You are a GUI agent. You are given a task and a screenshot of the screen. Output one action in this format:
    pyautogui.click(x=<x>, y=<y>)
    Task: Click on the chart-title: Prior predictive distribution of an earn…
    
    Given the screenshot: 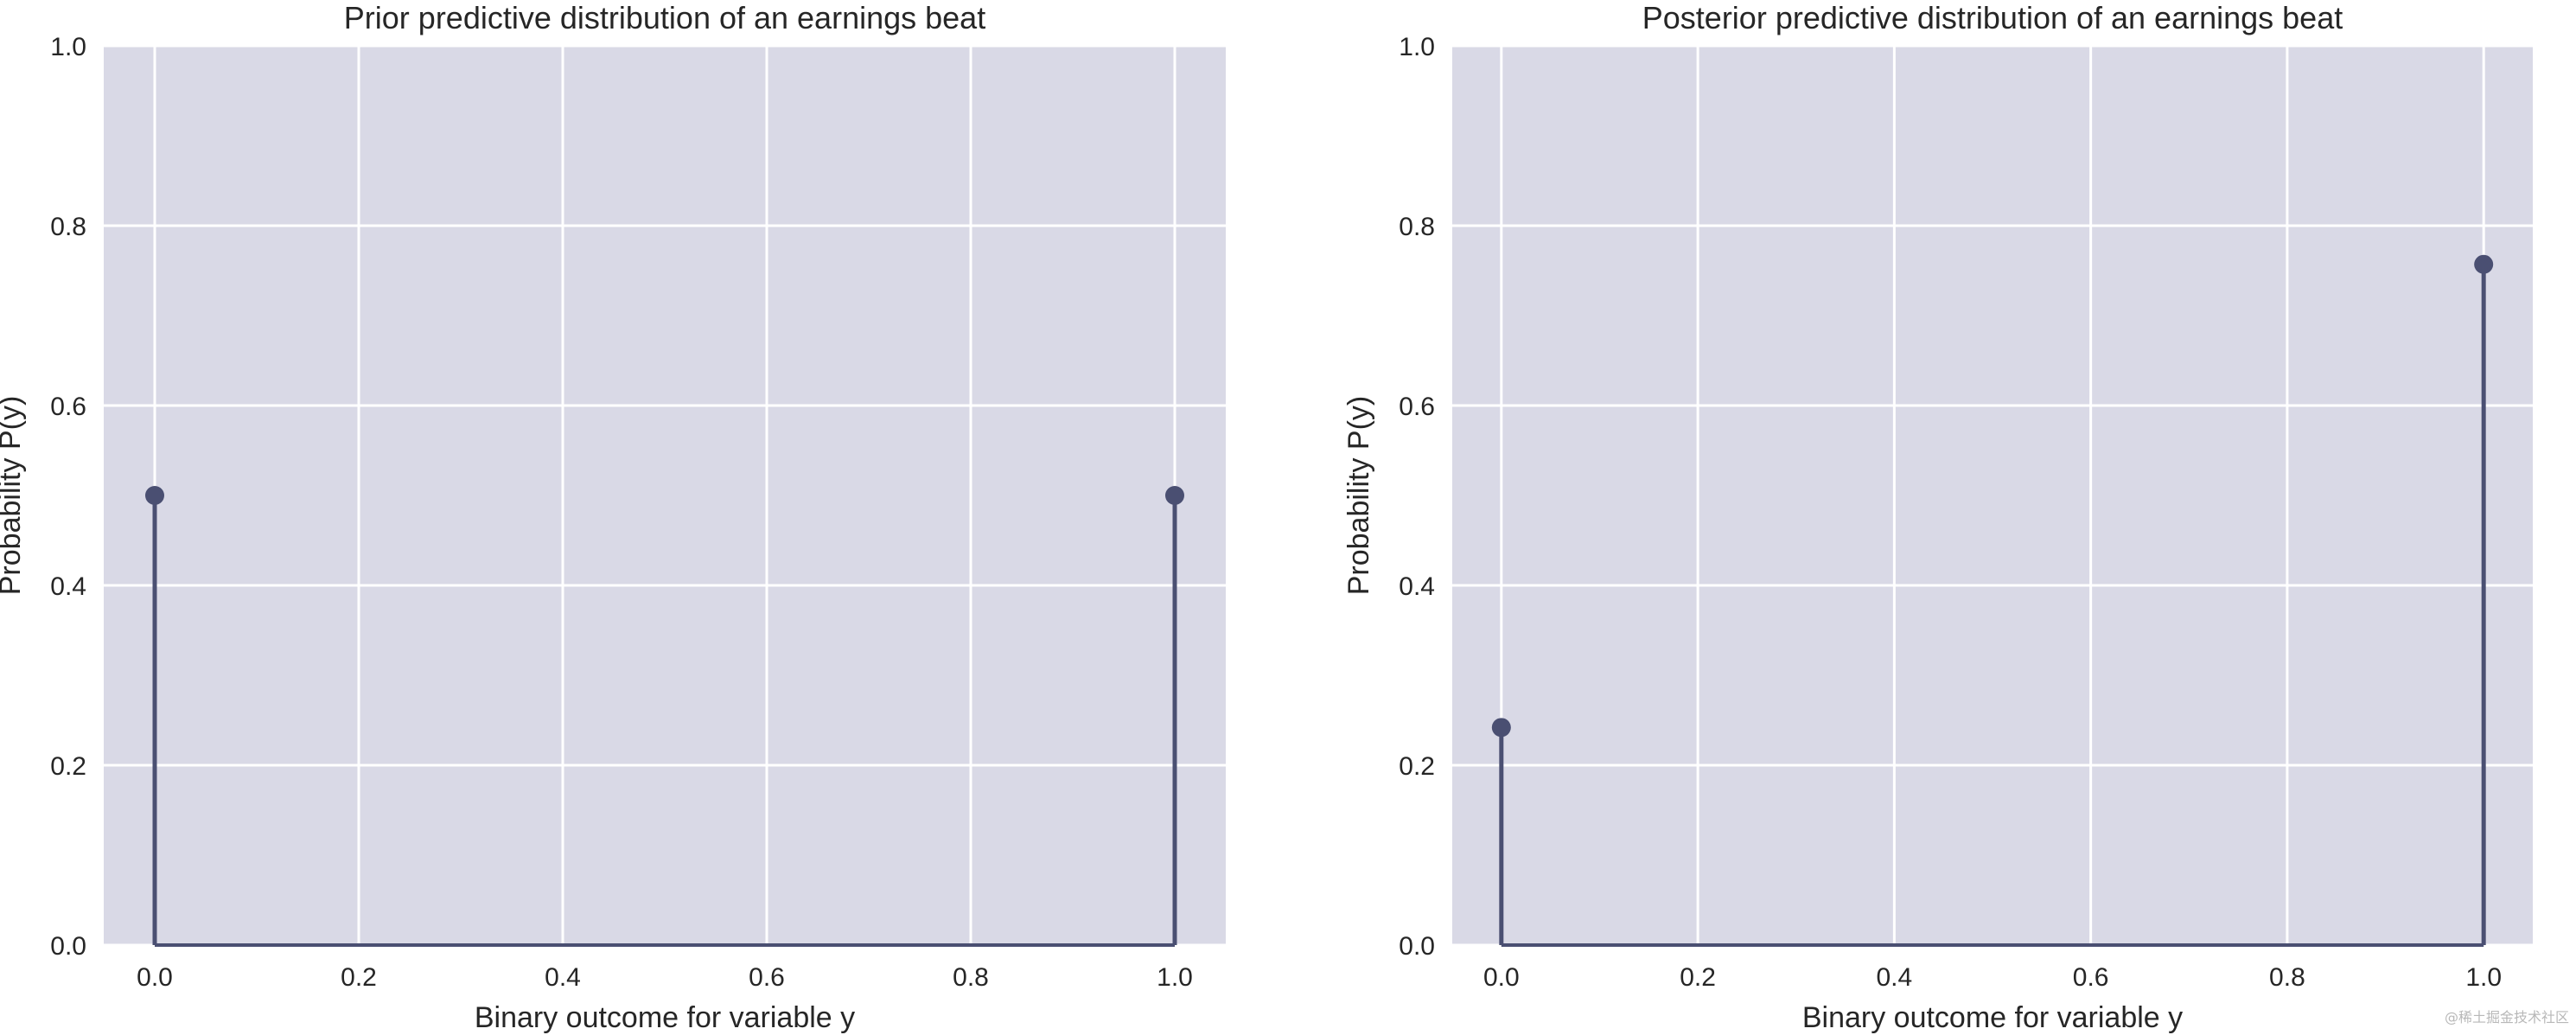 What is the action you would take?
    pyautogui.click(x=664, y=17)
    